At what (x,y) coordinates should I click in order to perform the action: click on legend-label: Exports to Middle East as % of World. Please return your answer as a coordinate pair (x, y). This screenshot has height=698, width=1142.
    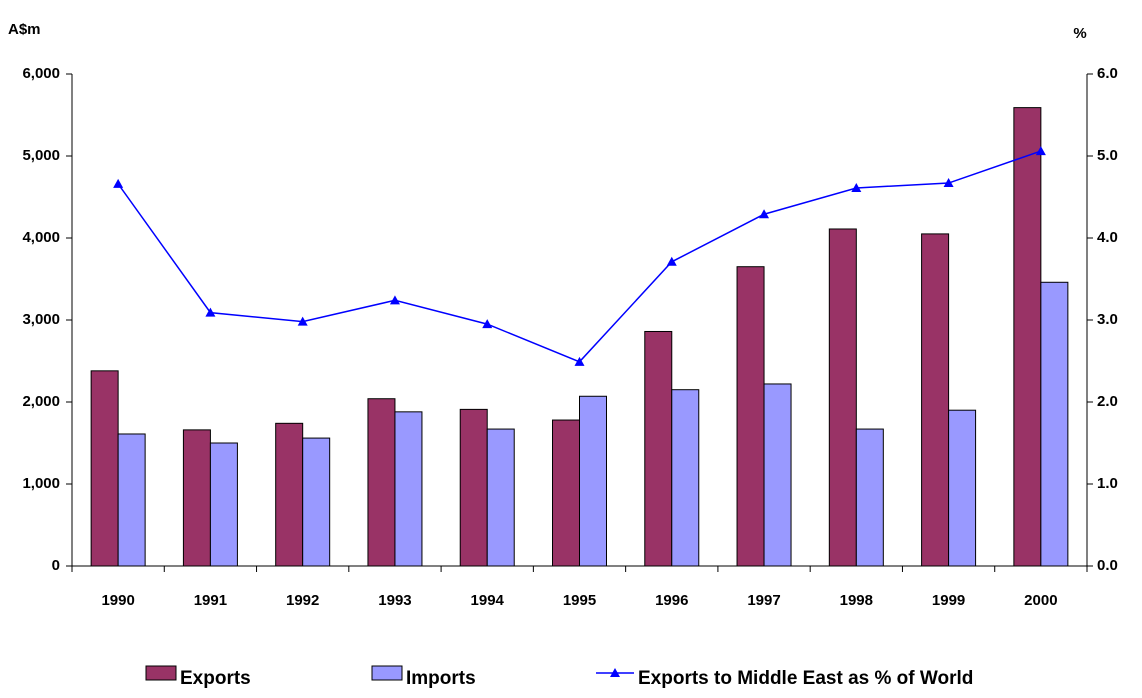
    Looking at the image, I should click on (805, 678).